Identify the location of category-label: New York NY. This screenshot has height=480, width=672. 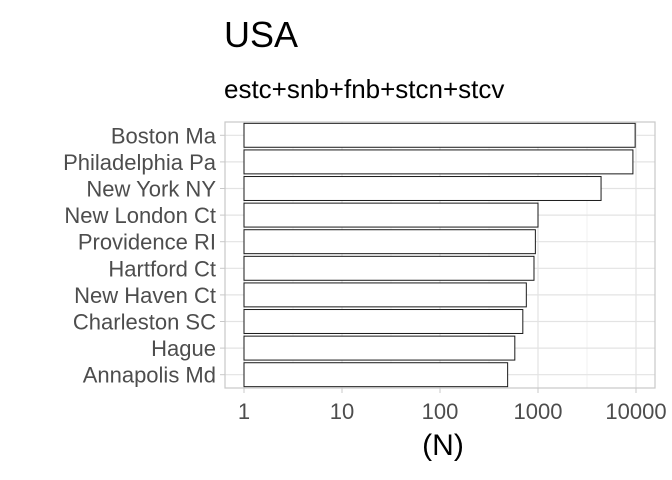
(151, 189).